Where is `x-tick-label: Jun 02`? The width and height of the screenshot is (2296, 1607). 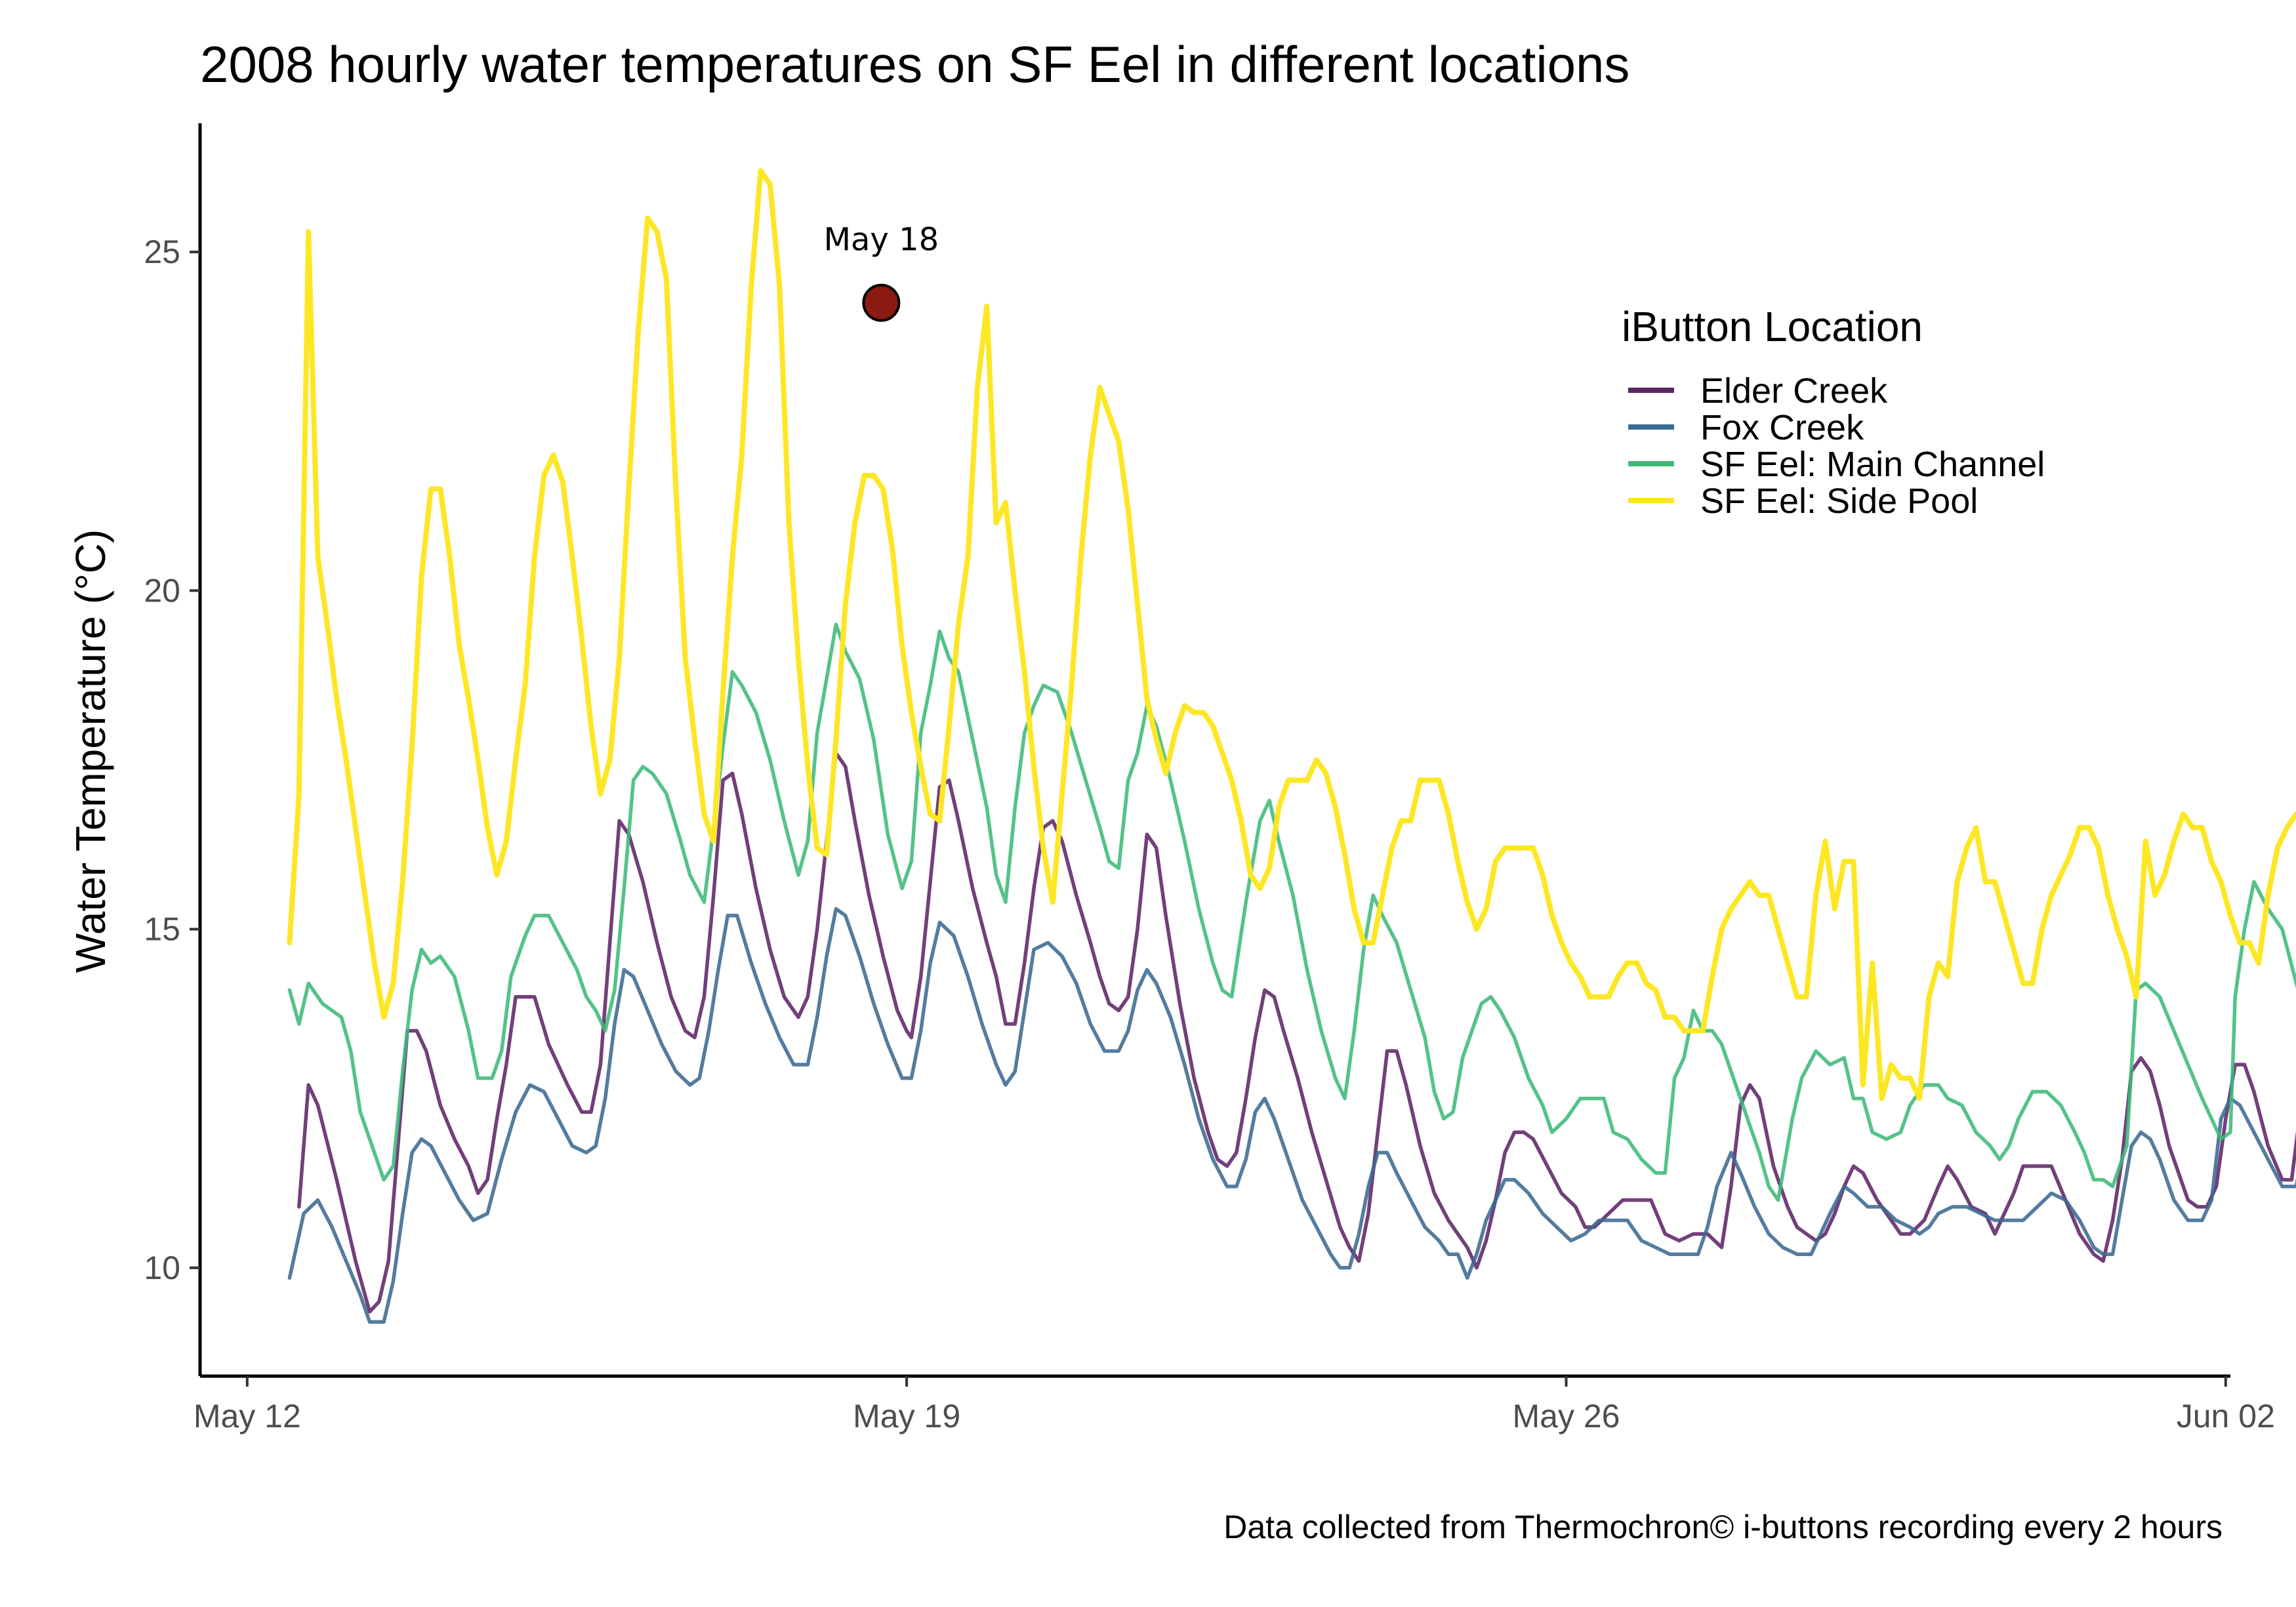
x-tick-label: Jun 02 is located at coordinates (2226, 1416).